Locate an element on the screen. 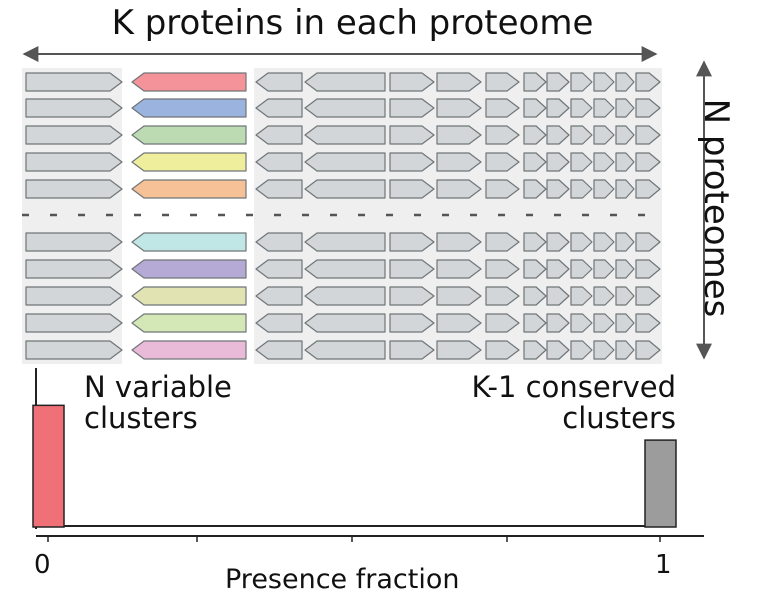 This screenshot has width=770, height=601. variable-clusters-annotation: N variable clusters is located at coordinates (158, 403).